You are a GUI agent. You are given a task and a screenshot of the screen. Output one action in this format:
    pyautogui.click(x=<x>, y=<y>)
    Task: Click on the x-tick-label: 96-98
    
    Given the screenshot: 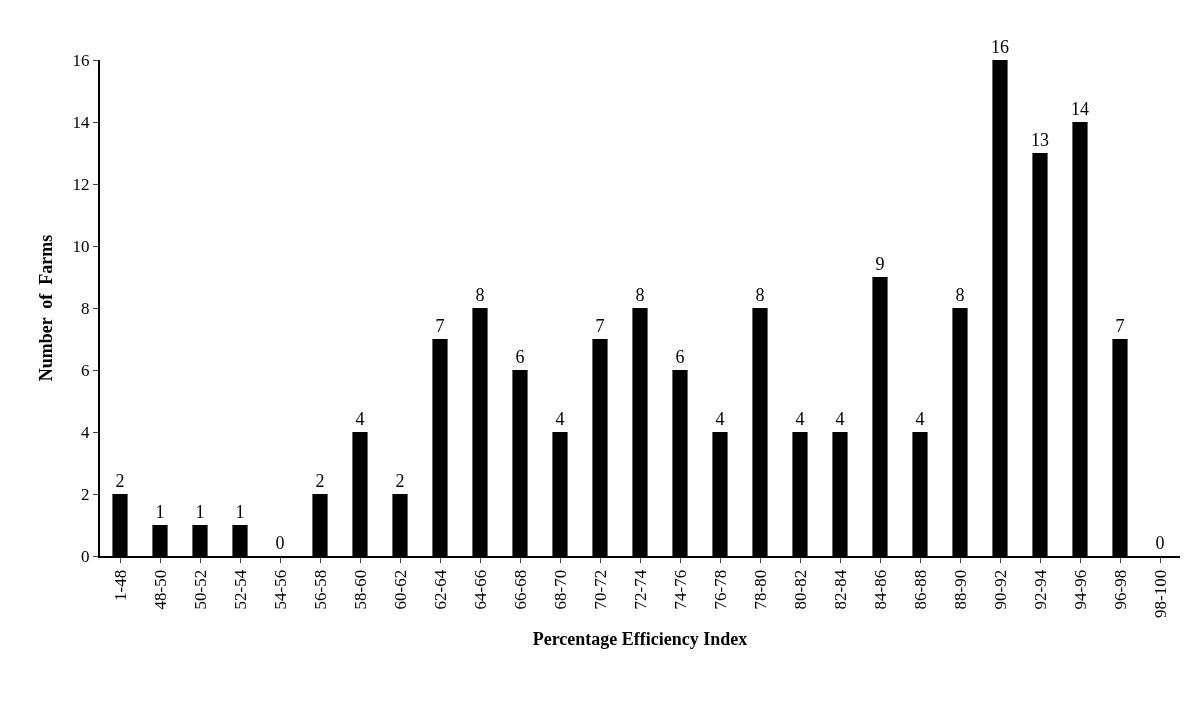 What is the action you would take?
    pyautogui.click(x=1120, y=589)
    